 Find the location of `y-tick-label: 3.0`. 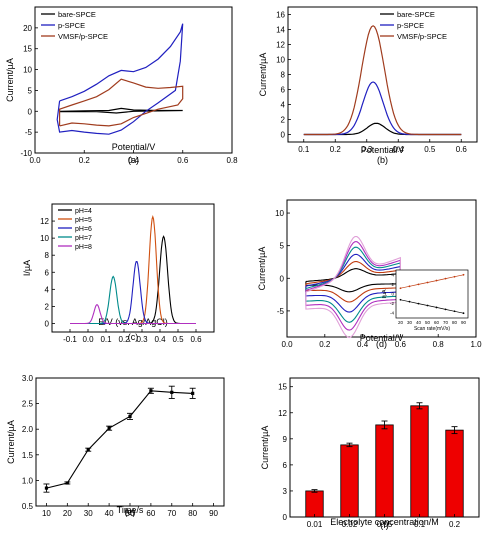

y-tick-label: 3.0 is located at coordinates (28, 378).